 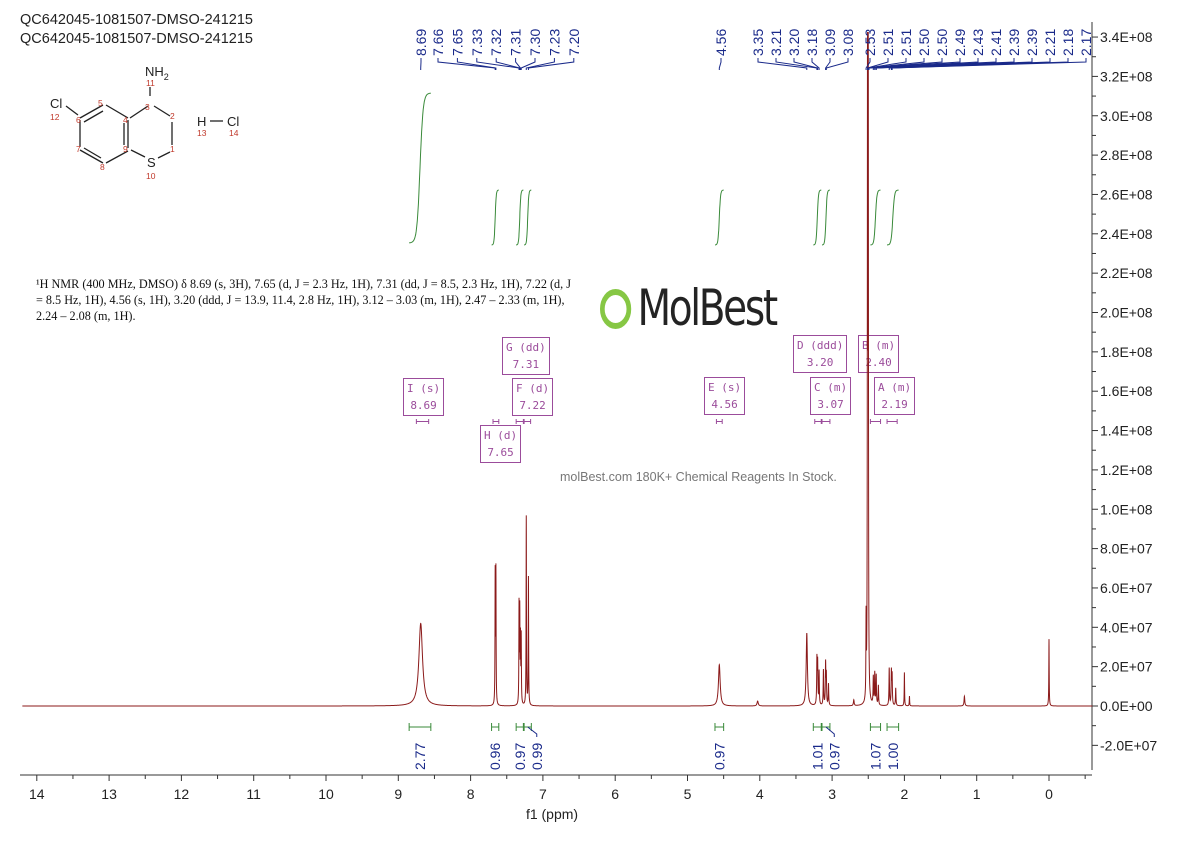 I want to click on multiplet-box-b: B (m) 2.40, so click(x=879, y=354).